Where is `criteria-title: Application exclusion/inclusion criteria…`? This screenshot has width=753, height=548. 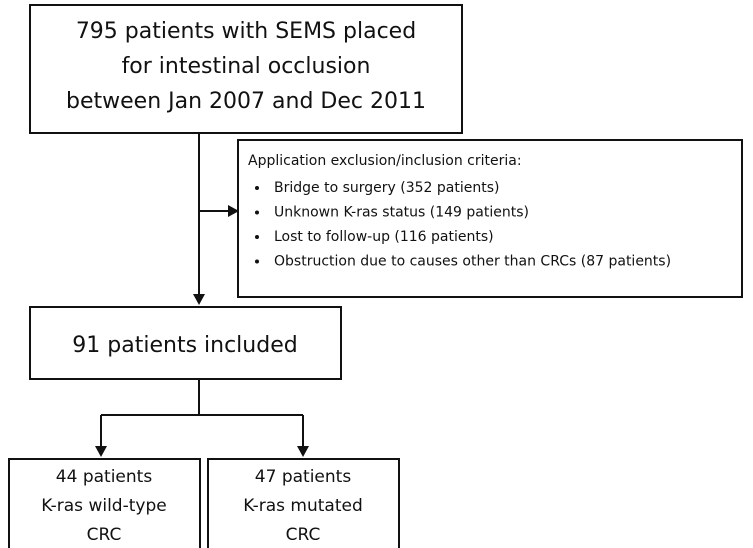
criteria-title: Application exclusion/inclusion criteria… is located at coordinates (385, 161).